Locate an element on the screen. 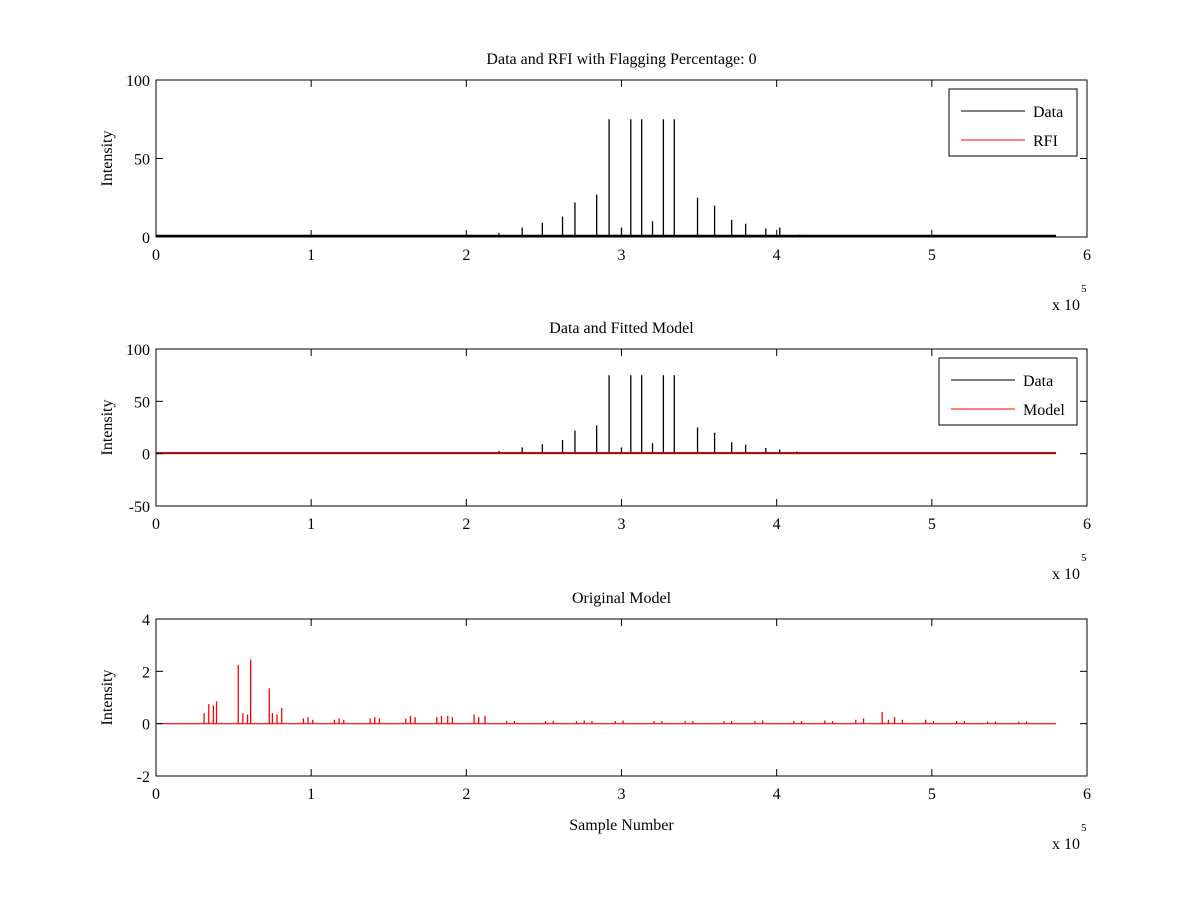 This screenshot has height=900, width=1200. y-tick-label: 4 is located at coordinates (146, 620).